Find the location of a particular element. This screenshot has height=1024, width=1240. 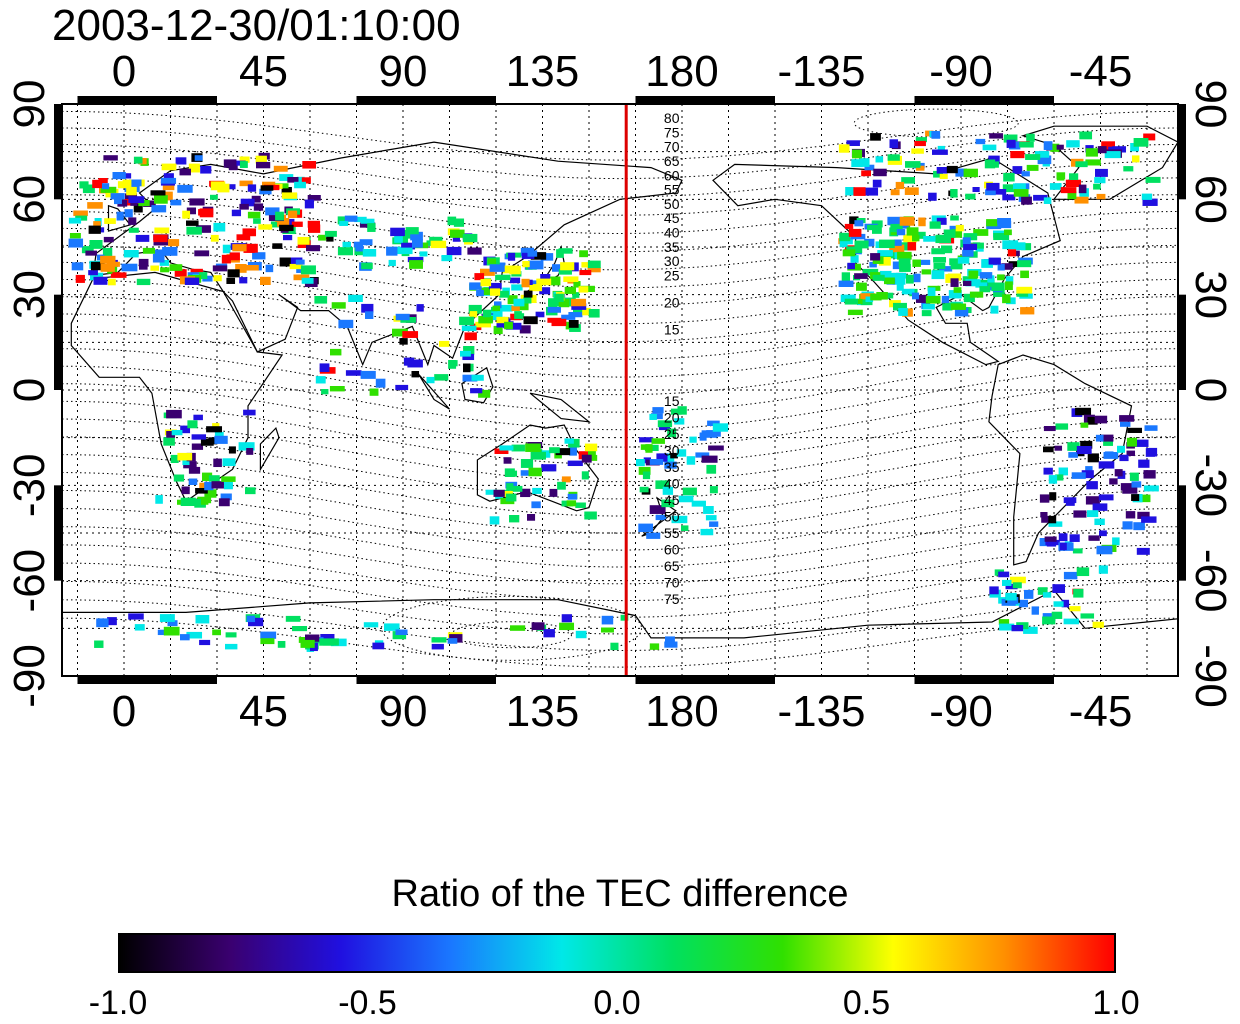

x-tick-label-top: -45 is located at coordinates (1101, 71).